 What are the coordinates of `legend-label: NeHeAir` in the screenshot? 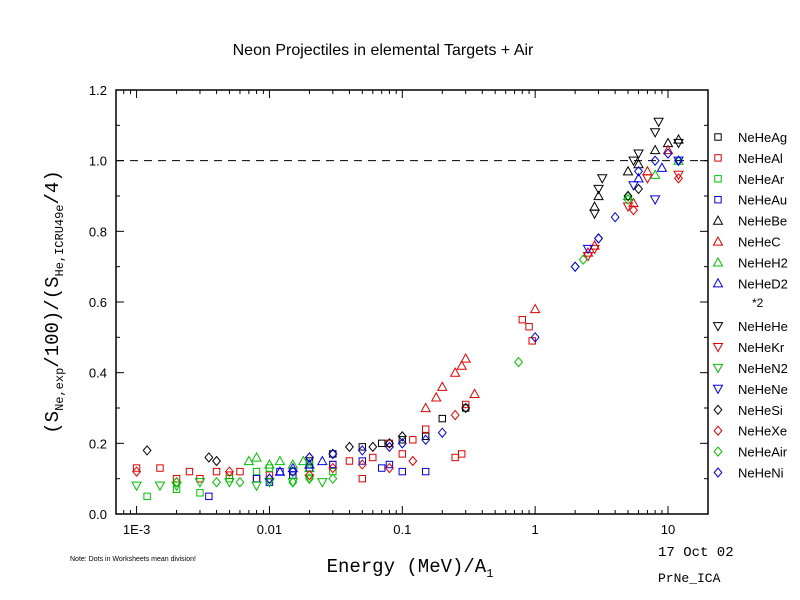 It's located at (763, 452).